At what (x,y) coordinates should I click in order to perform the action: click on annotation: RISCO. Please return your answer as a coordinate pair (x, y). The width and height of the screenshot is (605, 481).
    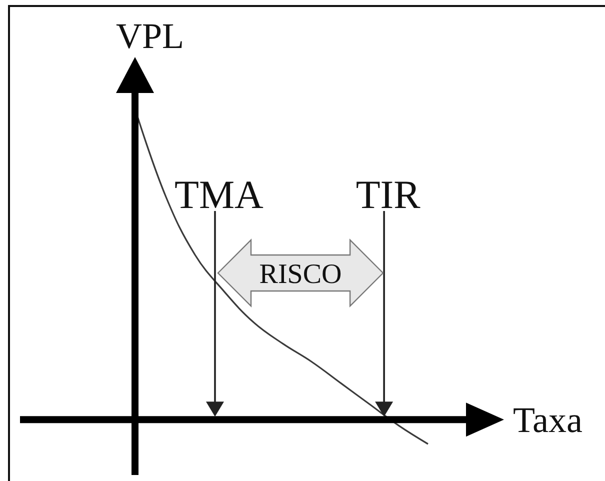
    Looking at the image, I should click on (300, 274).